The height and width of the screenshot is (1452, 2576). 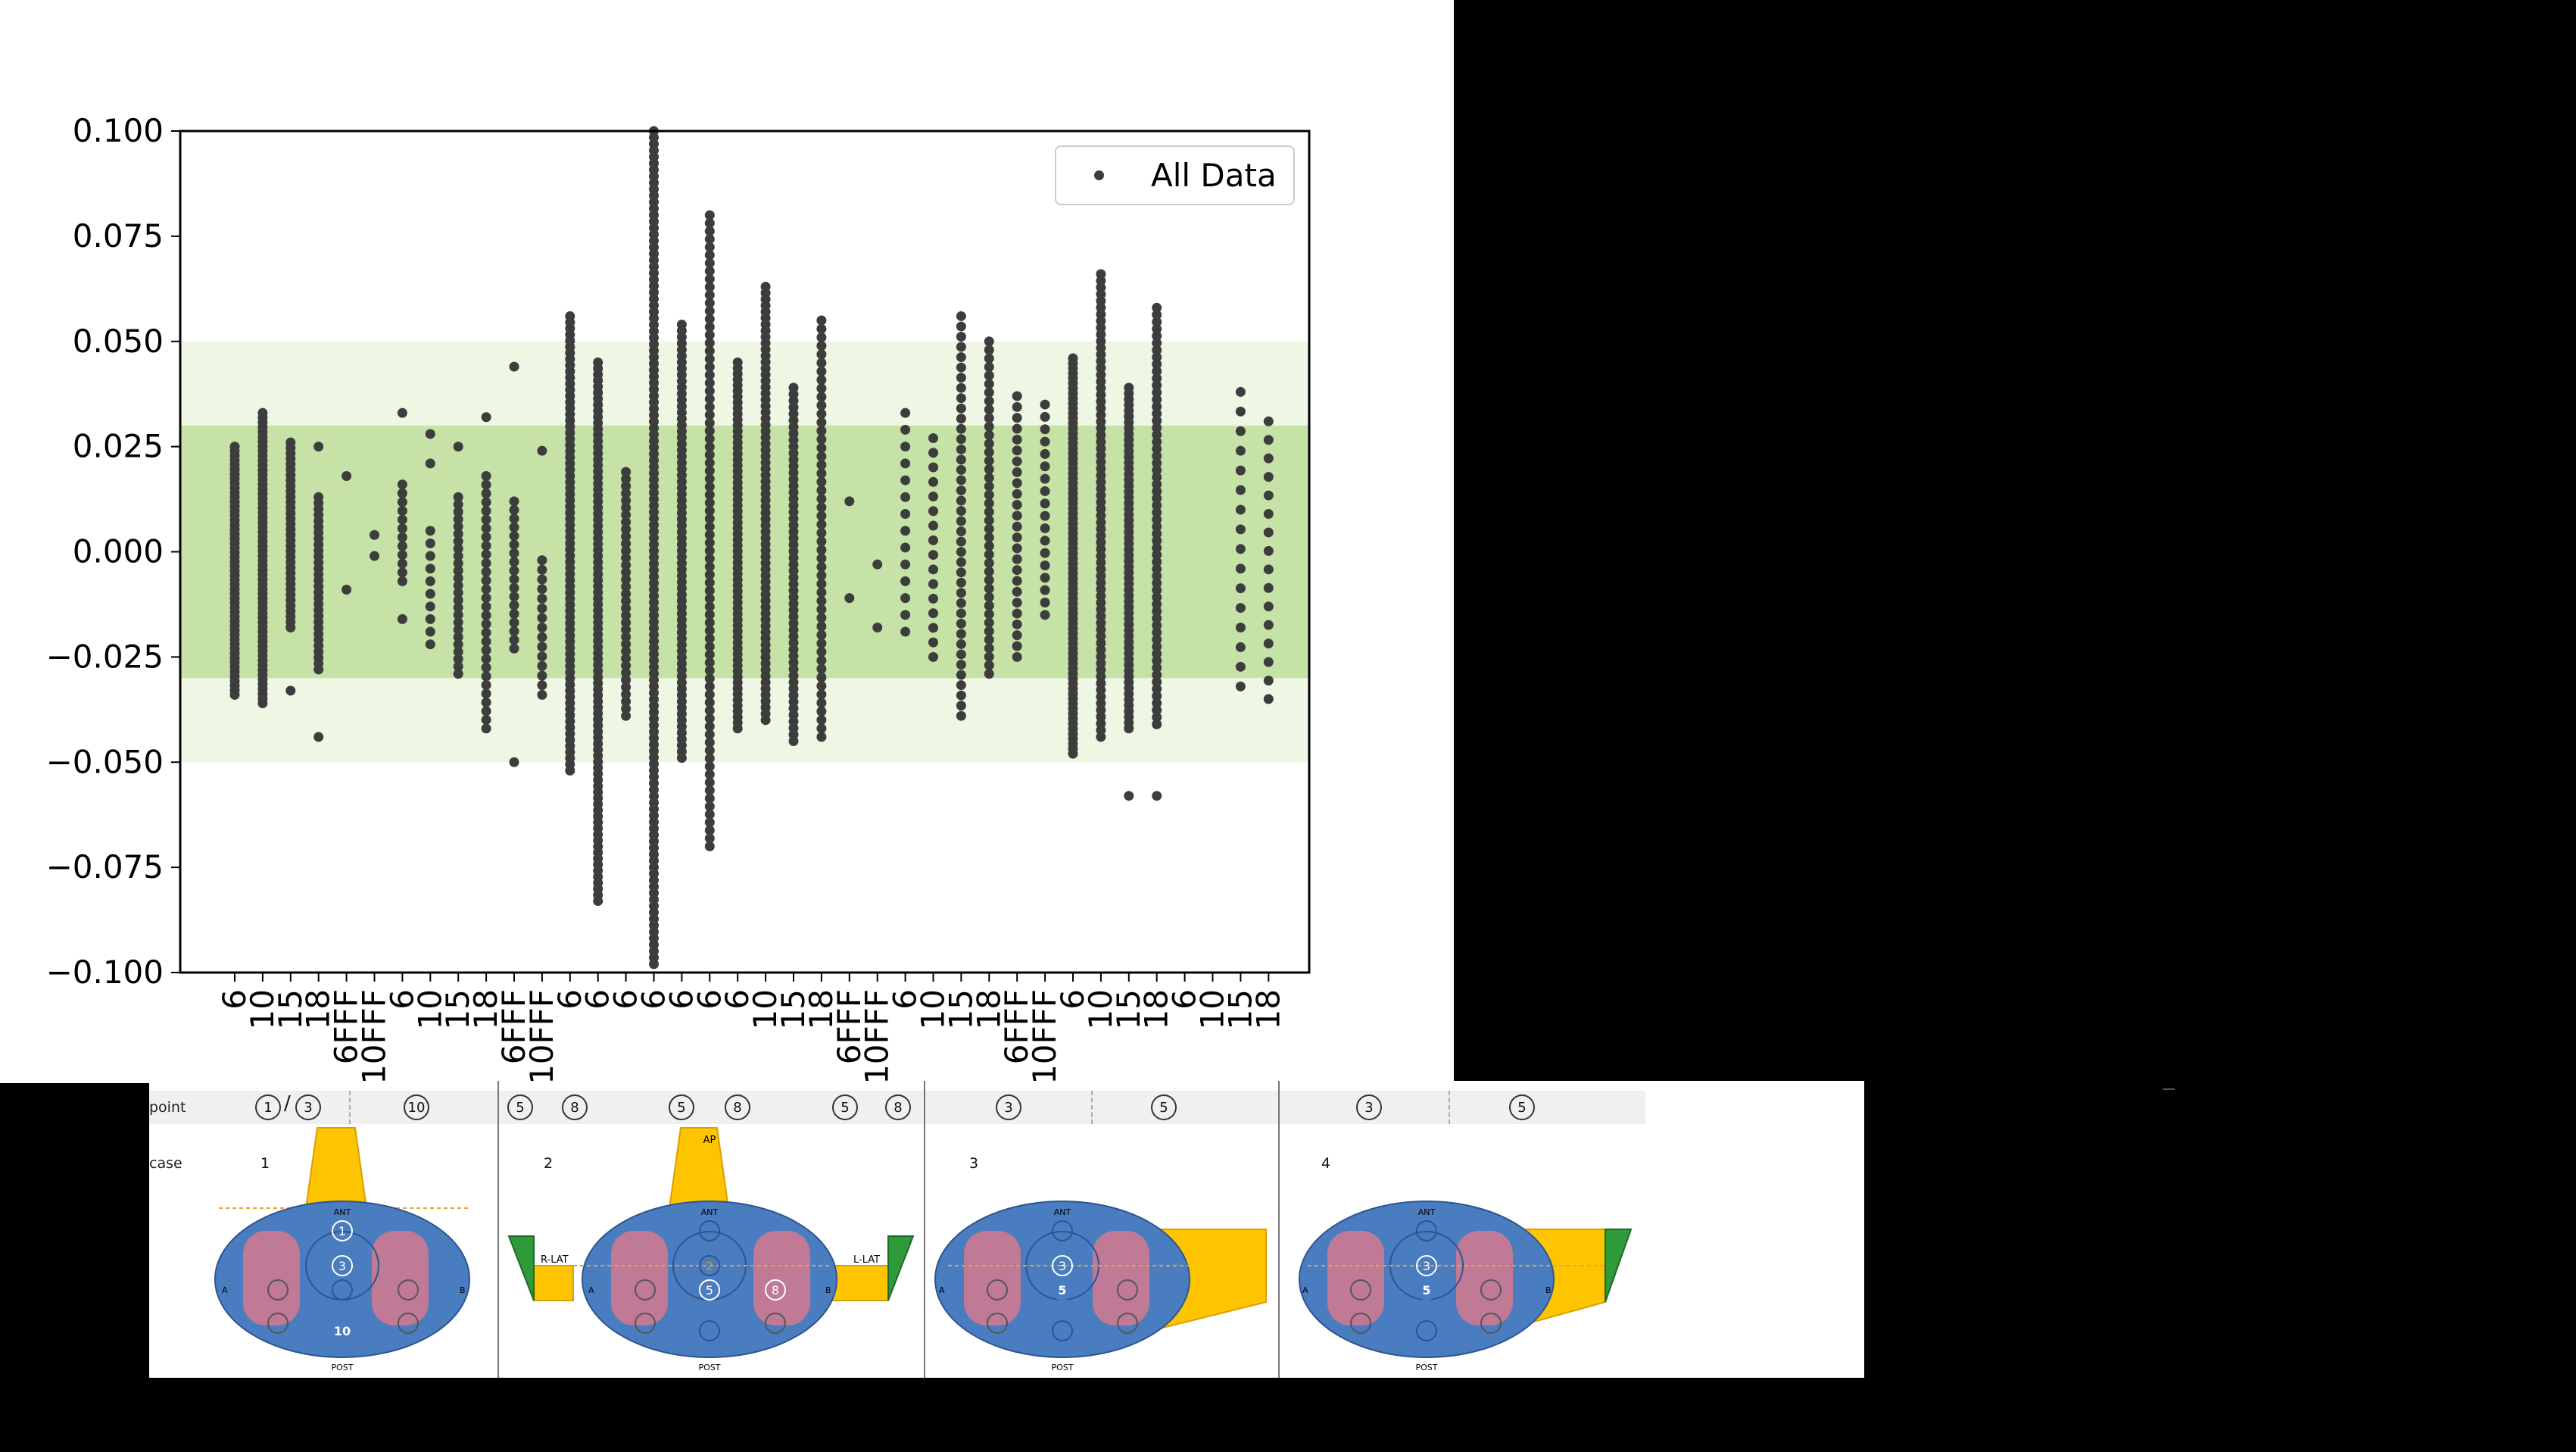 What do you see at coordinates (845, 1107) in the screenshot?
I see `point-marker: 5` at bounding box center [845, 1107].